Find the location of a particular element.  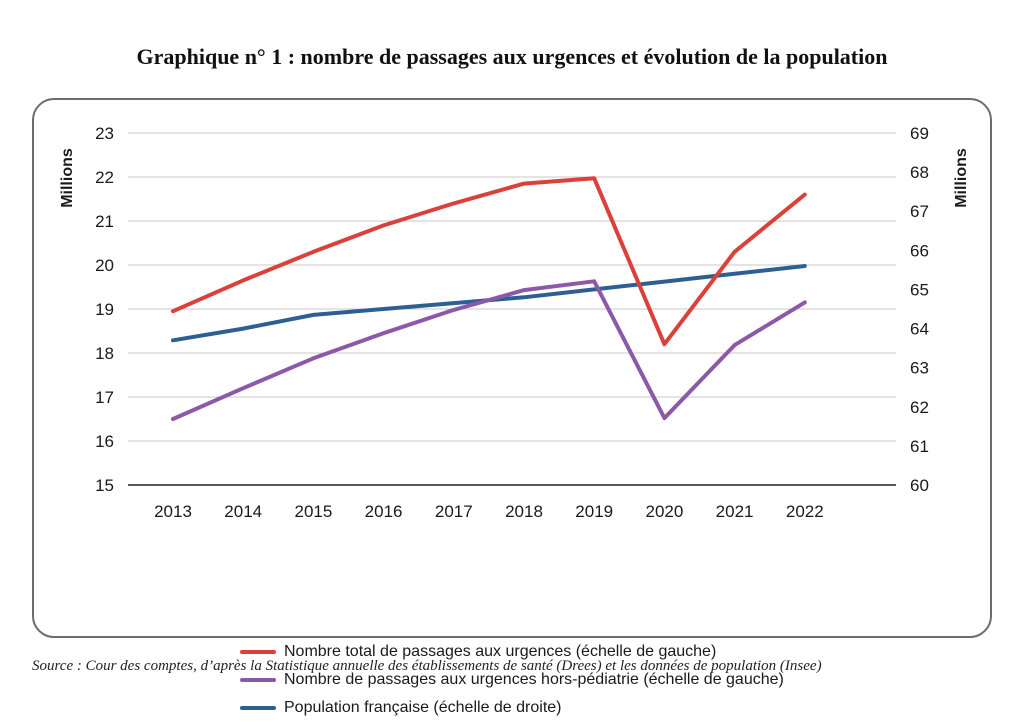

legend-label: Population française (échelle de droite) is located at coordinates (423, 707).